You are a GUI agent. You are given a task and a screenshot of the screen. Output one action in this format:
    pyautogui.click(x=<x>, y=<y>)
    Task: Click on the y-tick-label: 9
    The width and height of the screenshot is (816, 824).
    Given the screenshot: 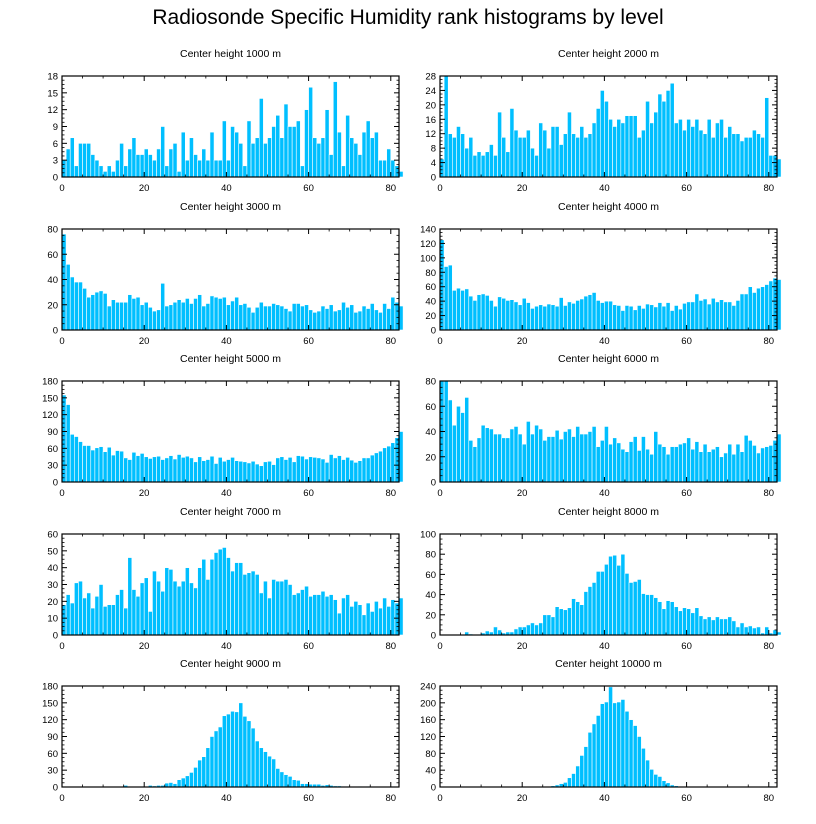 What is the action you would take?
    pyautogui.click(x=55, y=127)
    